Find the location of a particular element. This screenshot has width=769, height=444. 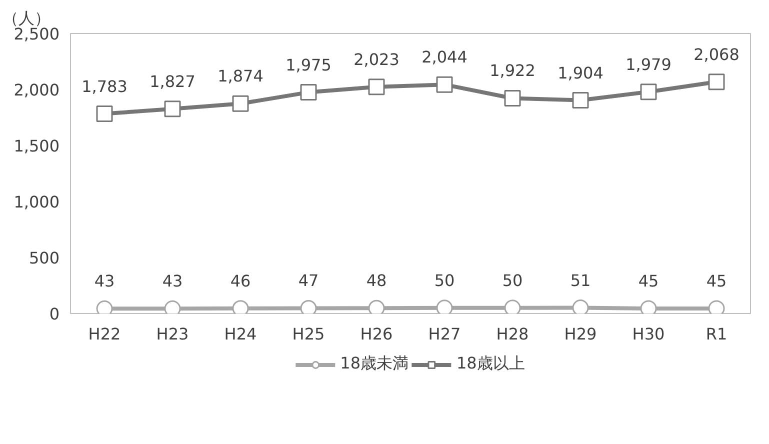

data-label: 2,044 is located at coordinates (445, 57).